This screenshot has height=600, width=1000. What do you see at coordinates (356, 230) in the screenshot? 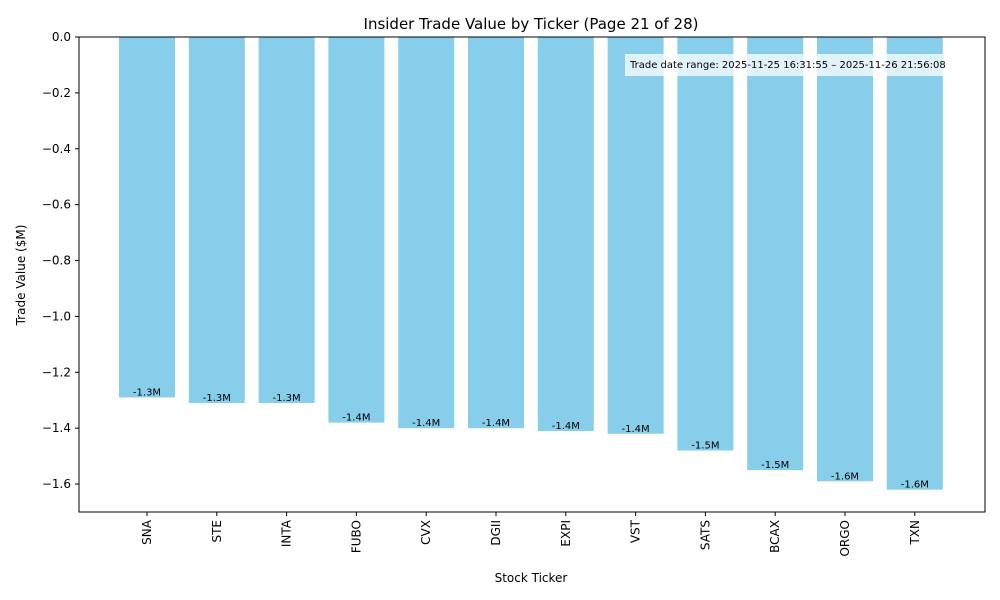
I see `bar-fubo` at bounding box center [356, 230].